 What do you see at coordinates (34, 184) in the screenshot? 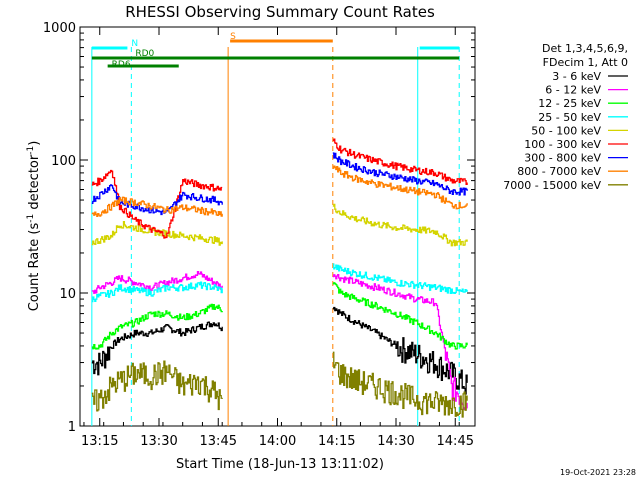
I see `y-axis-label-mid: detector` at bounding box center [34, 184].